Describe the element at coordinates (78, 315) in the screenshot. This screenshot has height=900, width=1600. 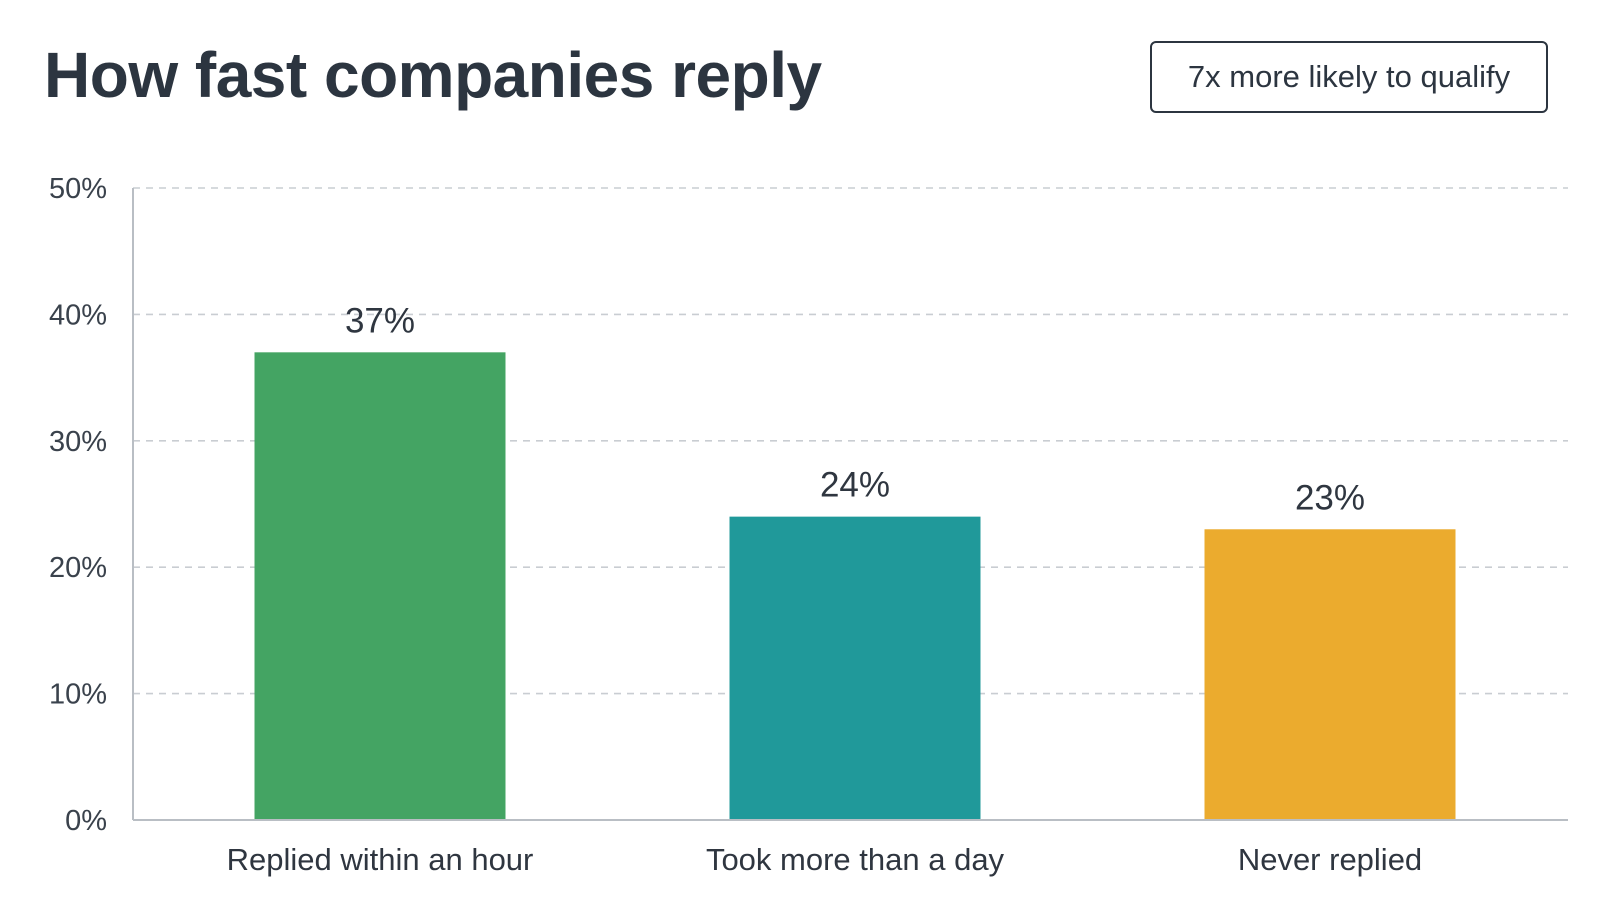
I see `y-tick-label: 40%` at that location.